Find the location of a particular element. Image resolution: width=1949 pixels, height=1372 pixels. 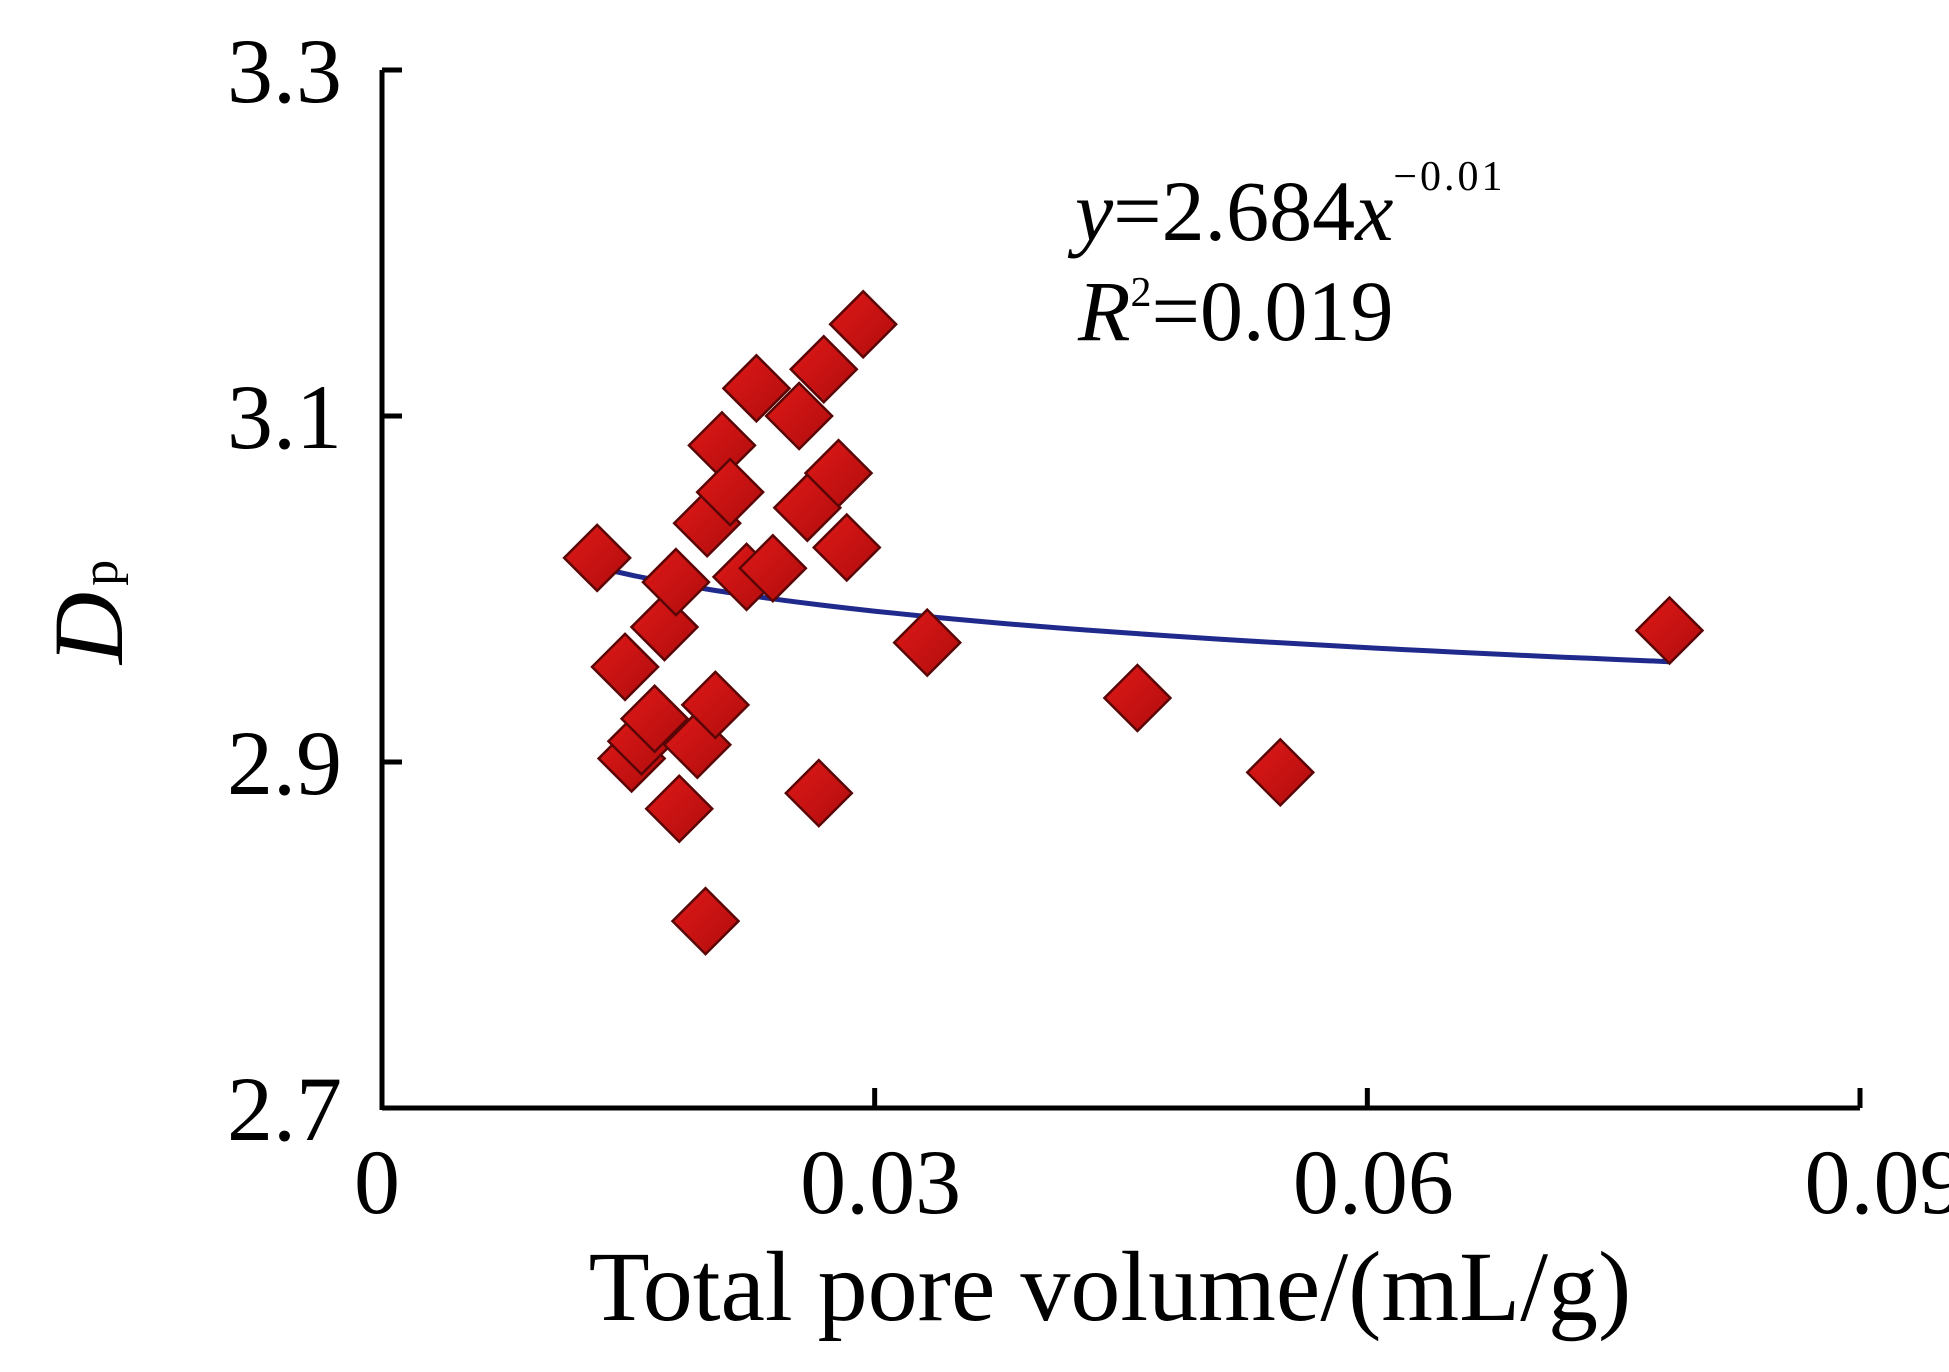

r-squared-value: =0.019 is located at coordinates (1273, 311).